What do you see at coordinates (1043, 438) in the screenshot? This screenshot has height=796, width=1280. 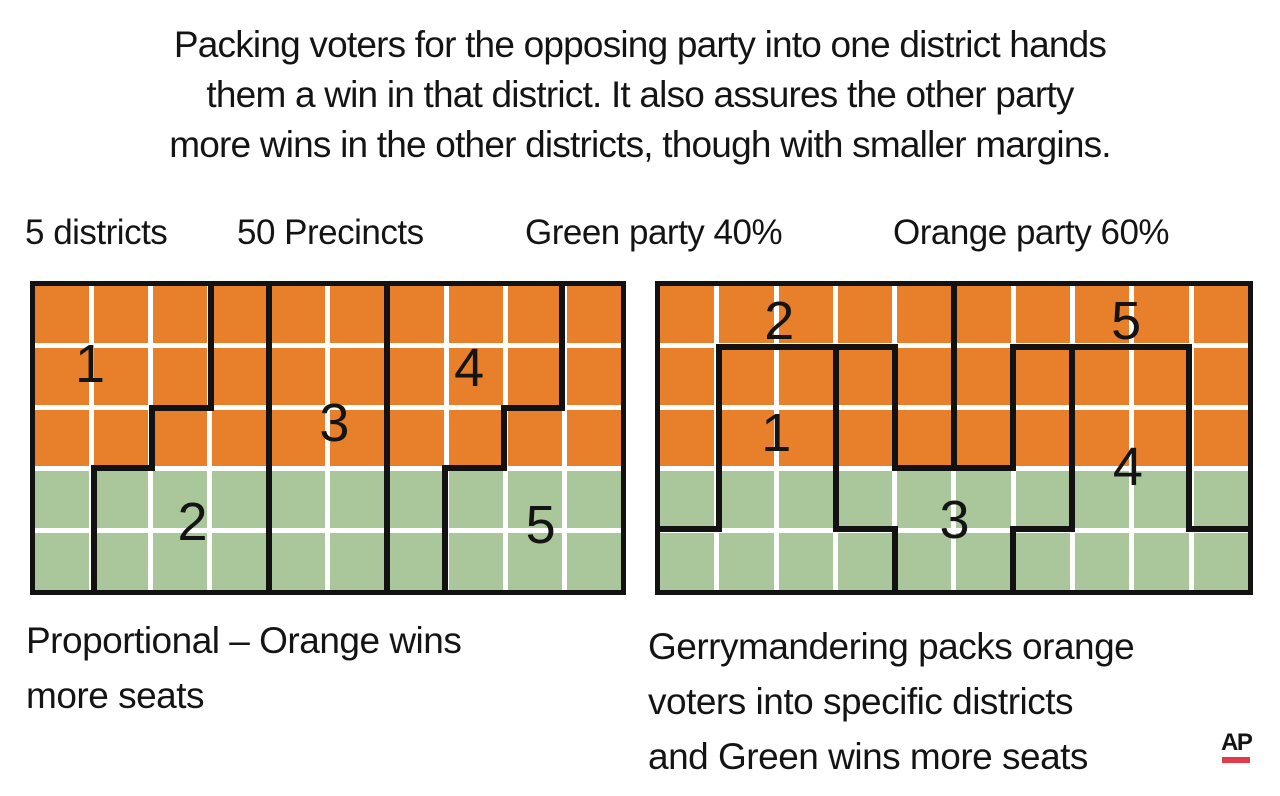 I see `precinct-right-r2-c6` at bounding box center [1043, 438].